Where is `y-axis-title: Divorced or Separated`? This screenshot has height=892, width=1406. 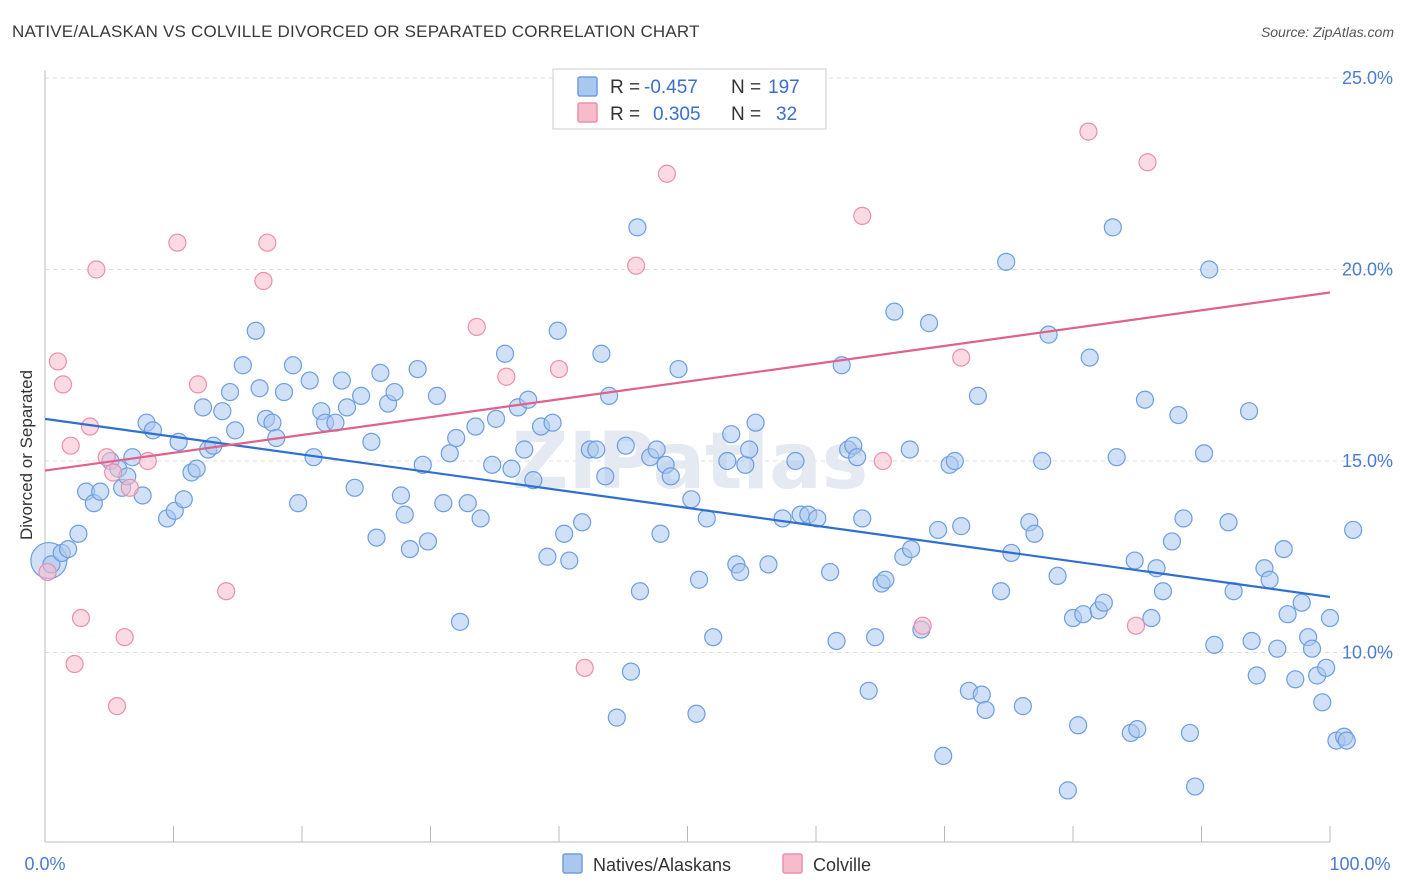
y-axis-title: Divorced or Separated is located at coordinates (26, 455).